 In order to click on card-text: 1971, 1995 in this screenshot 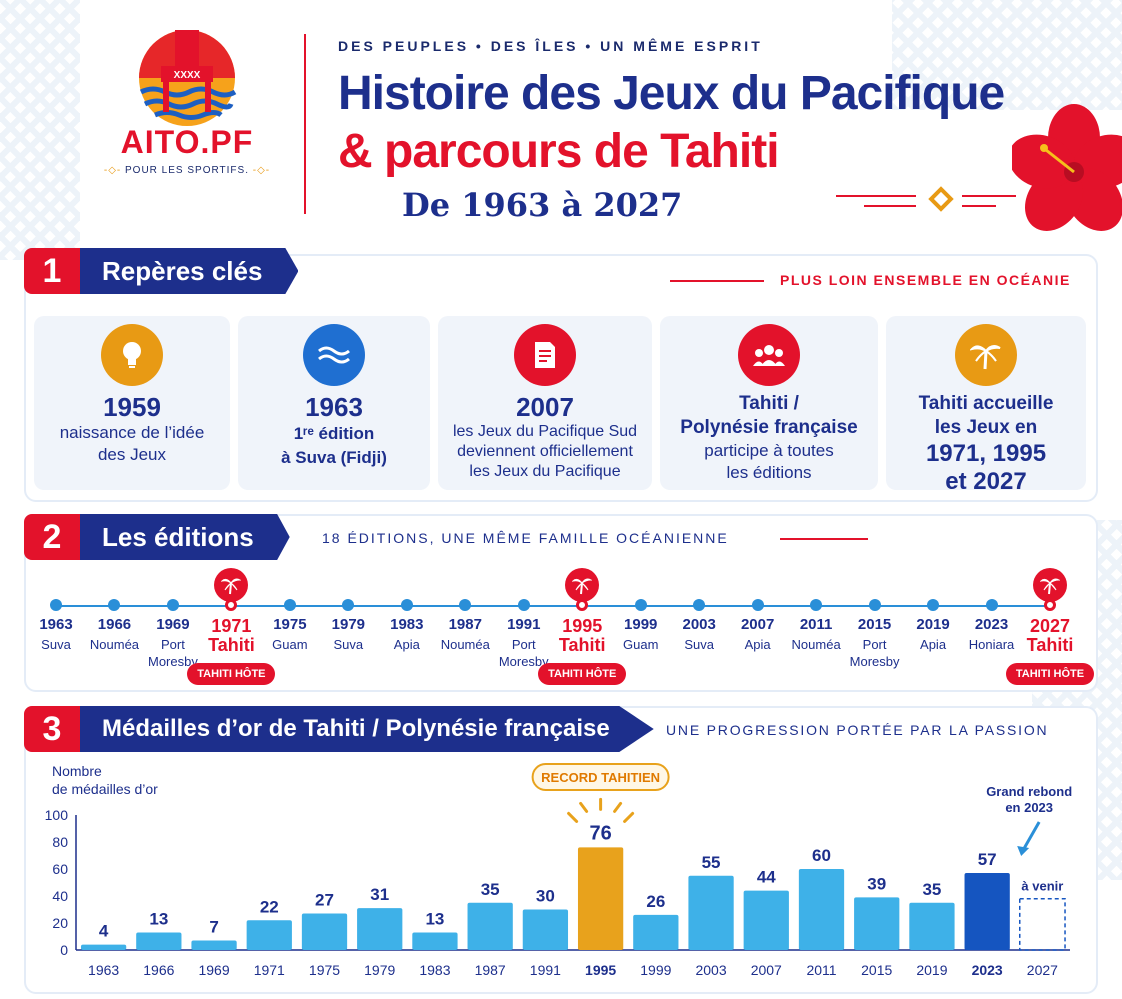, I will do `click(986, 453)`.